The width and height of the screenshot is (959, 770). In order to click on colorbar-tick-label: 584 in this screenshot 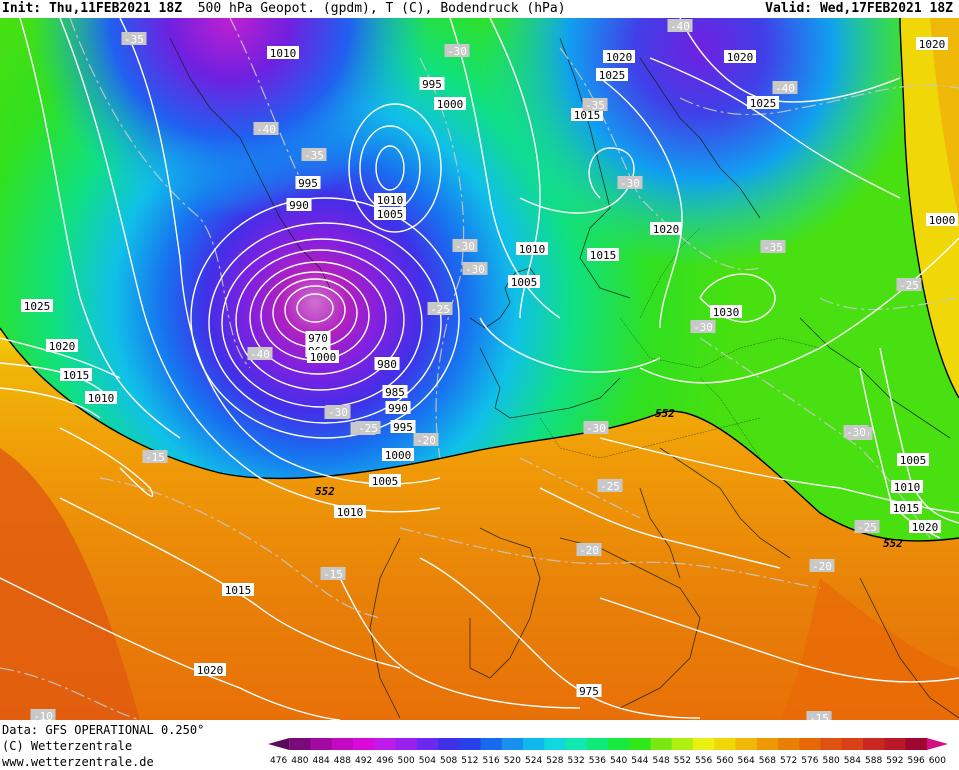, I will do `click(852, 761)`.